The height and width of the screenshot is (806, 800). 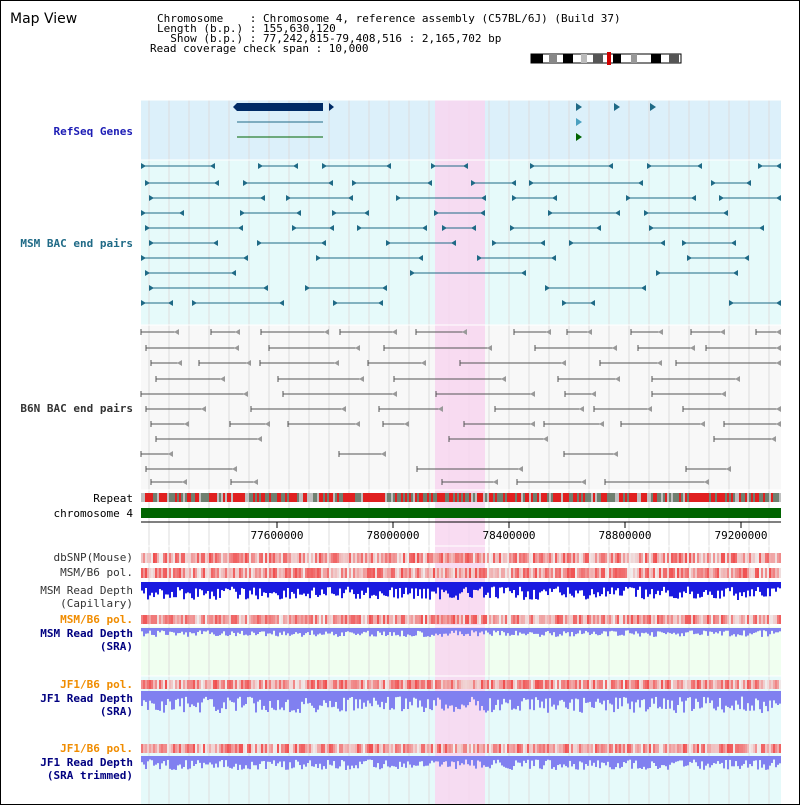 What do you see at coordinates (76, 243) in the screenshot?
I see `track-label-msm-bac: MSM BAC end pairs` at bounding box center [76, 243].